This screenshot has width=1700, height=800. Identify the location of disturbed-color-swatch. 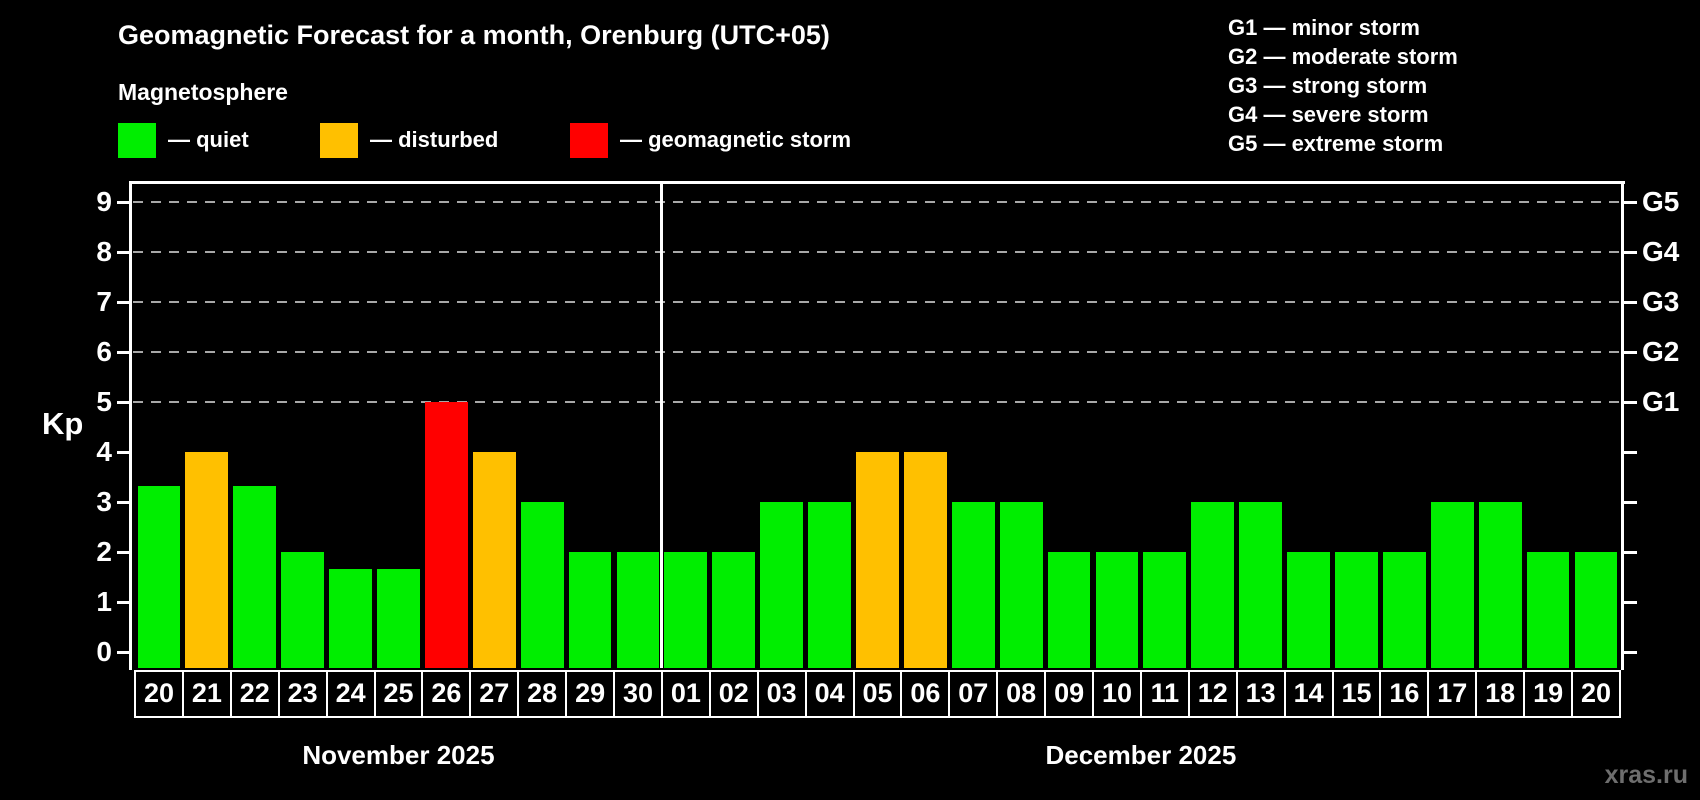
(339, 140).